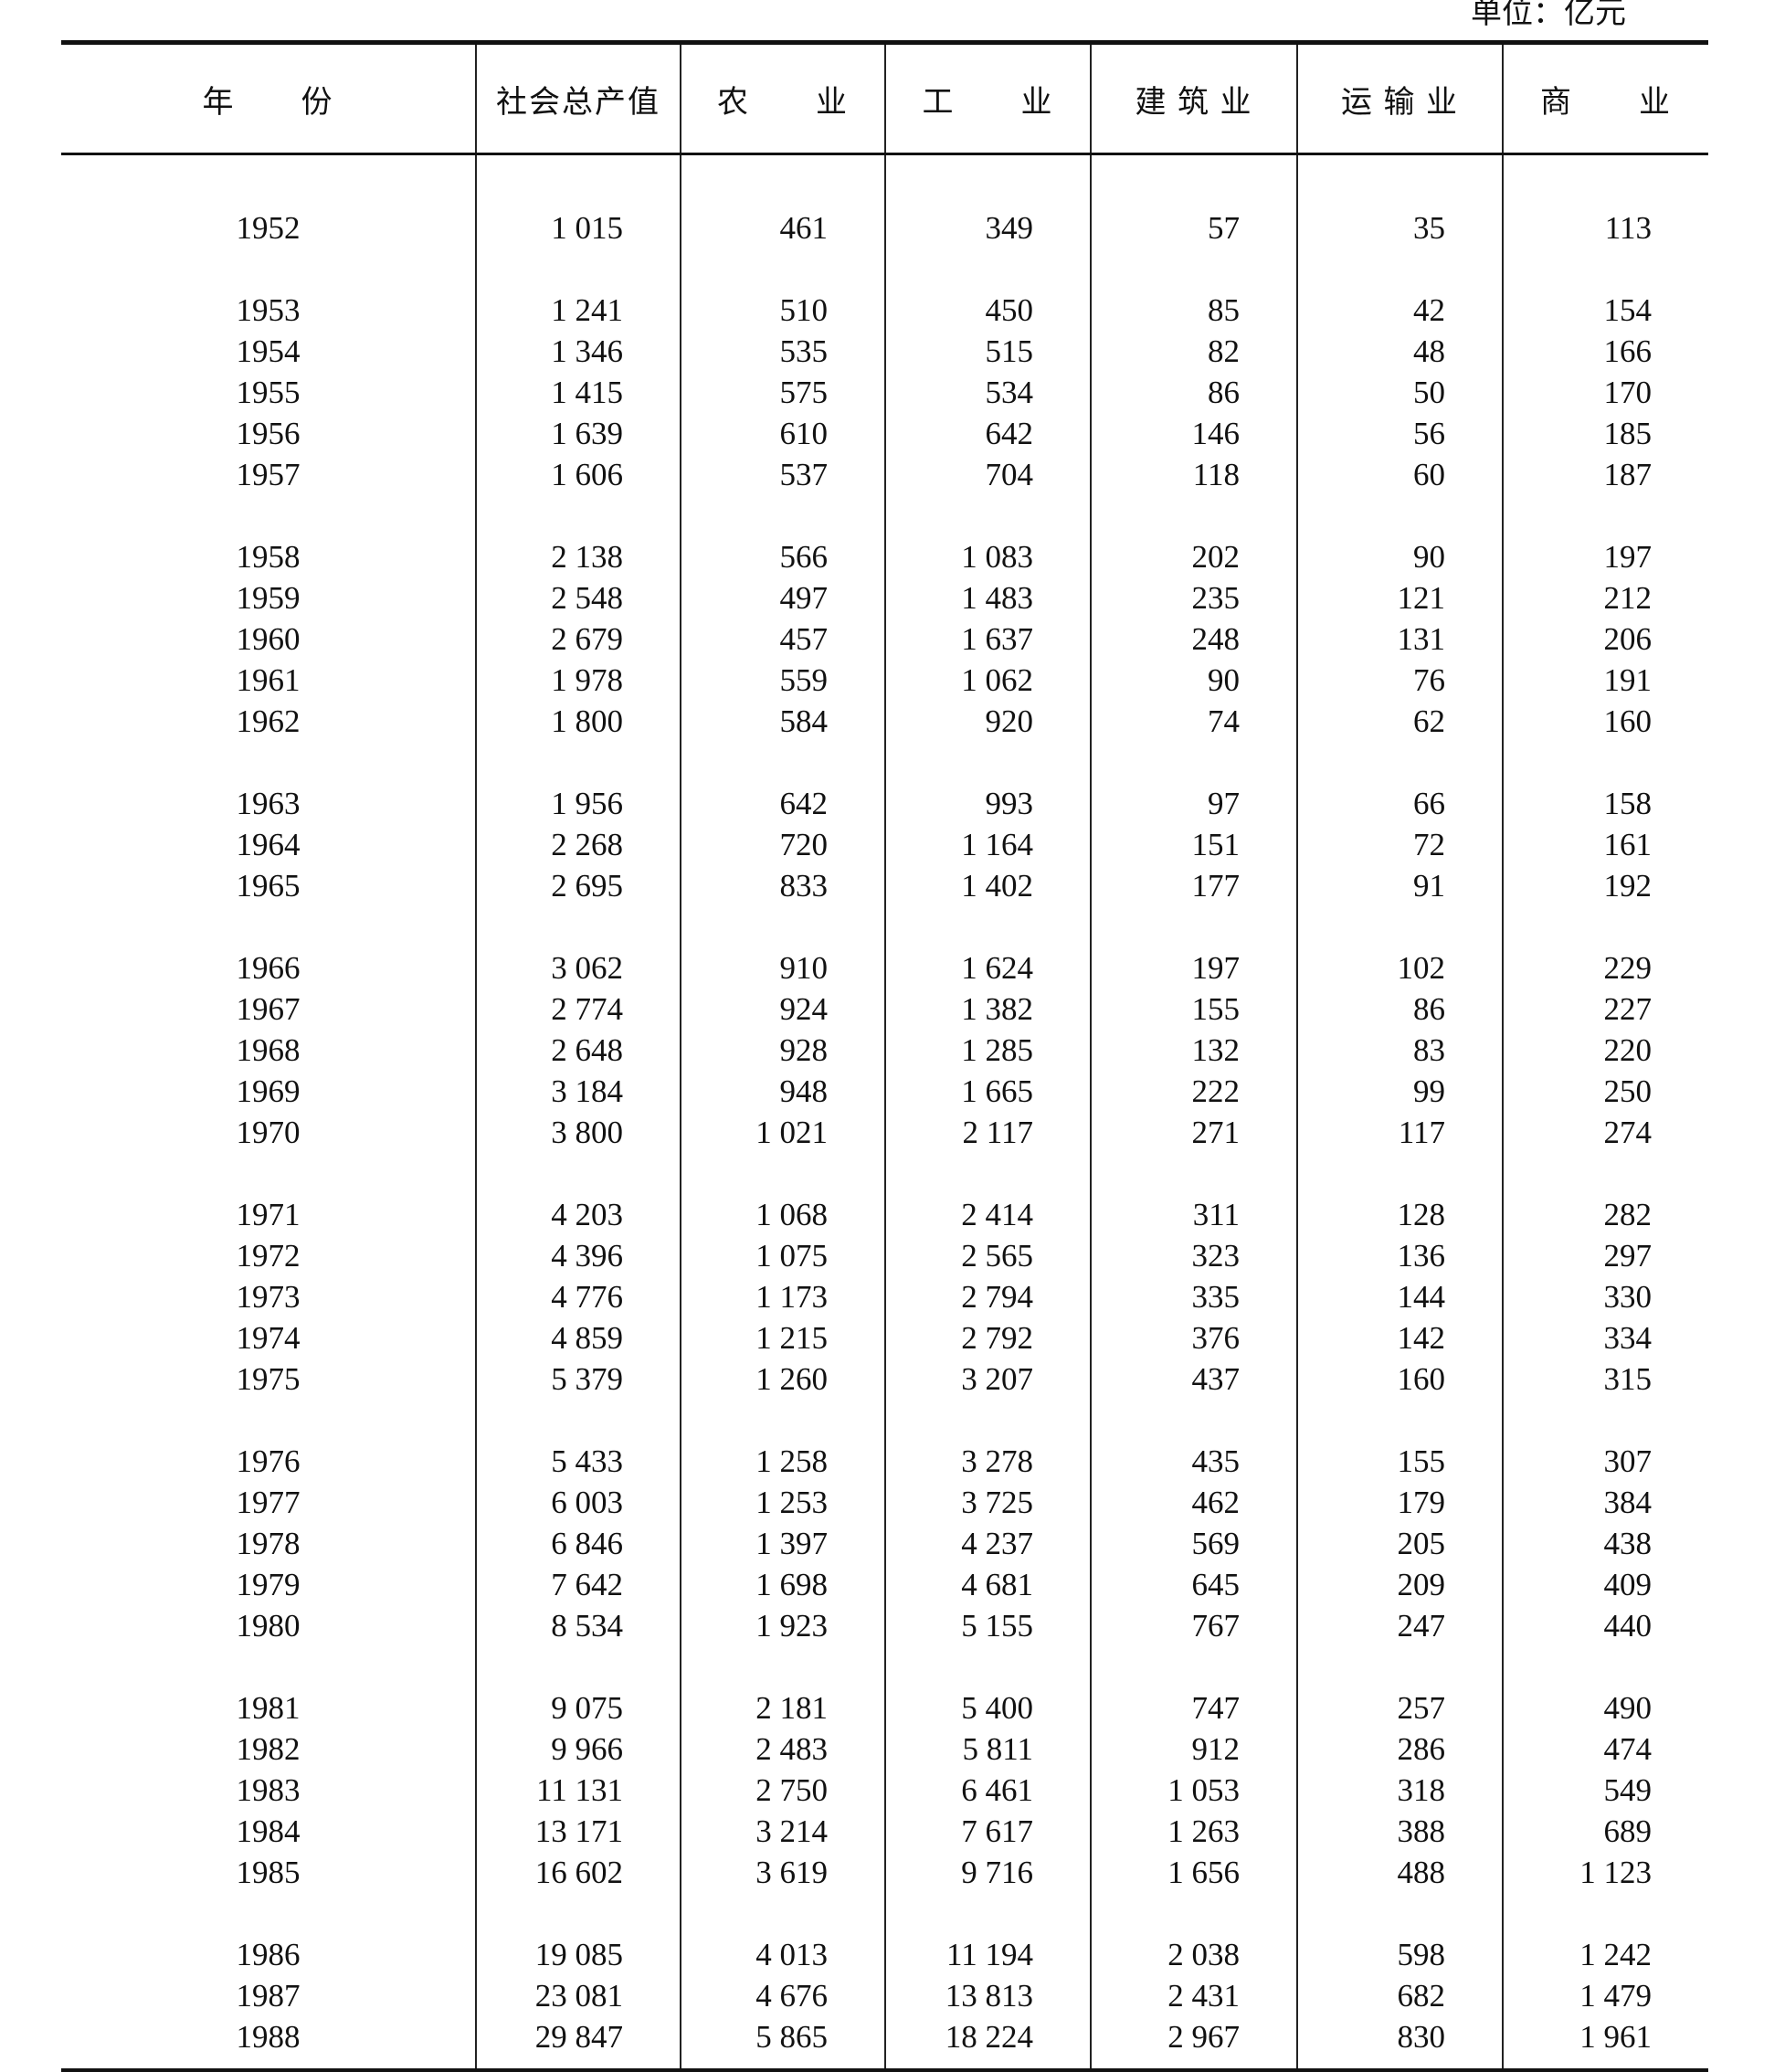  What do you see at coordinates (269, 1790) in the screenshot?
I see `cell-year: 1983` at bounding box center [269, 1790].